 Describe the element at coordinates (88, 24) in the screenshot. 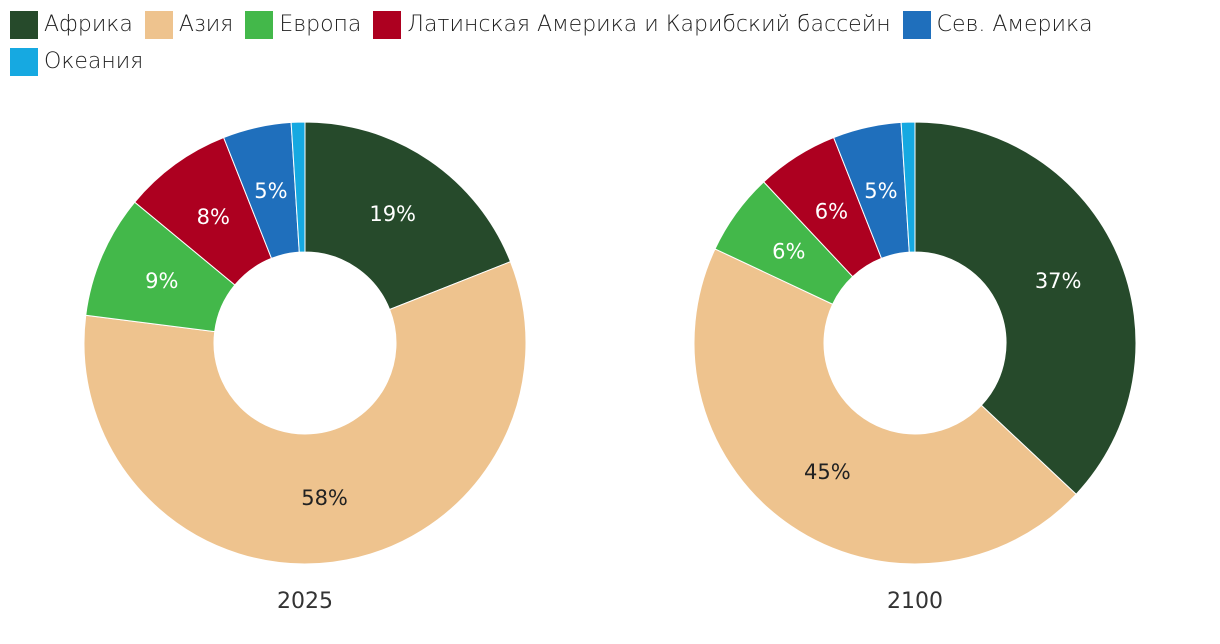

I see `legend-label-africa: Африка` at that location.